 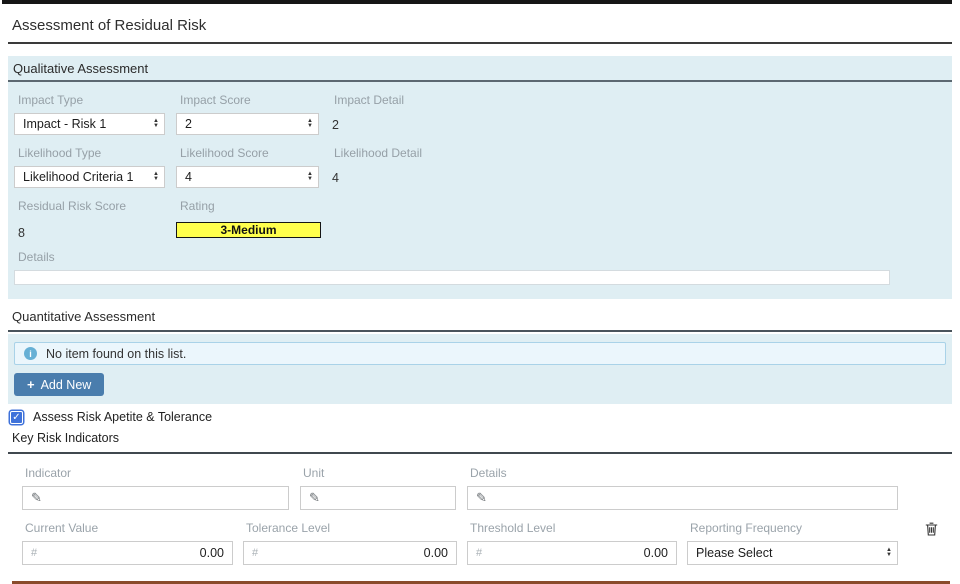 What do you see at coordinates (248, 230) in the screenshot?
I see `rating-badge: 3-Medium` at bounding box center [248, 230].